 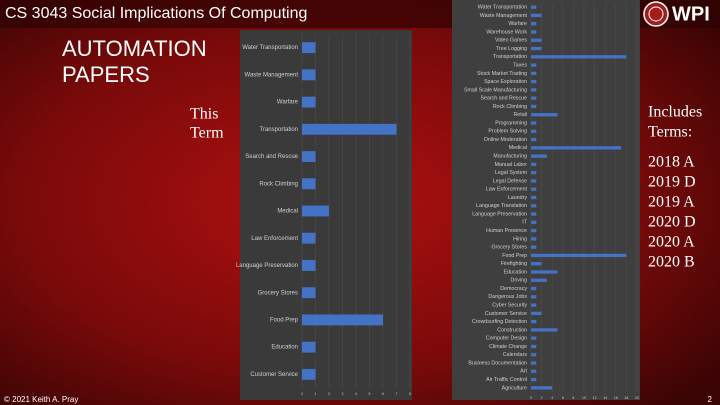 I want to click on y-tick-label: Hiring, so click(x=520, y=239).